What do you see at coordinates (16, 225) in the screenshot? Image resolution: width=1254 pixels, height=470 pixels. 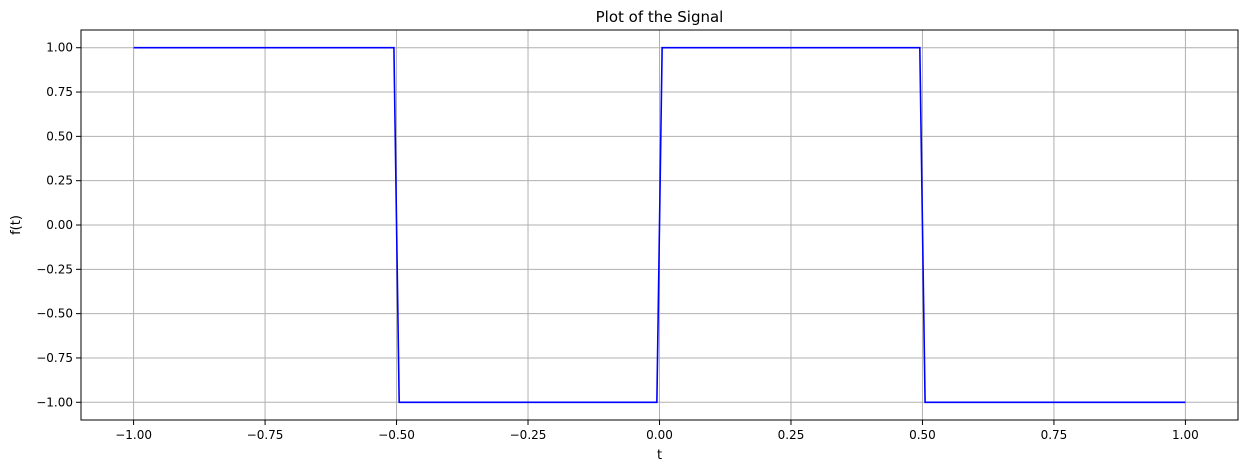 I see `y-axis-label: f(t)` at bounding box center [16, 225].